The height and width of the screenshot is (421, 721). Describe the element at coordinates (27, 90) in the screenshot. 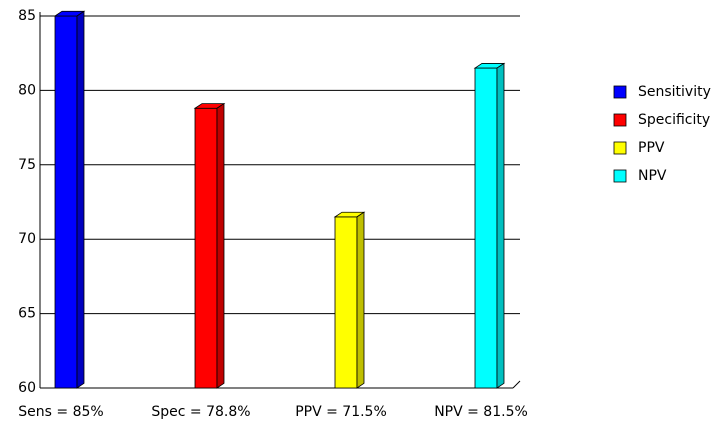

I see `y-tick-label: 80` at that location.